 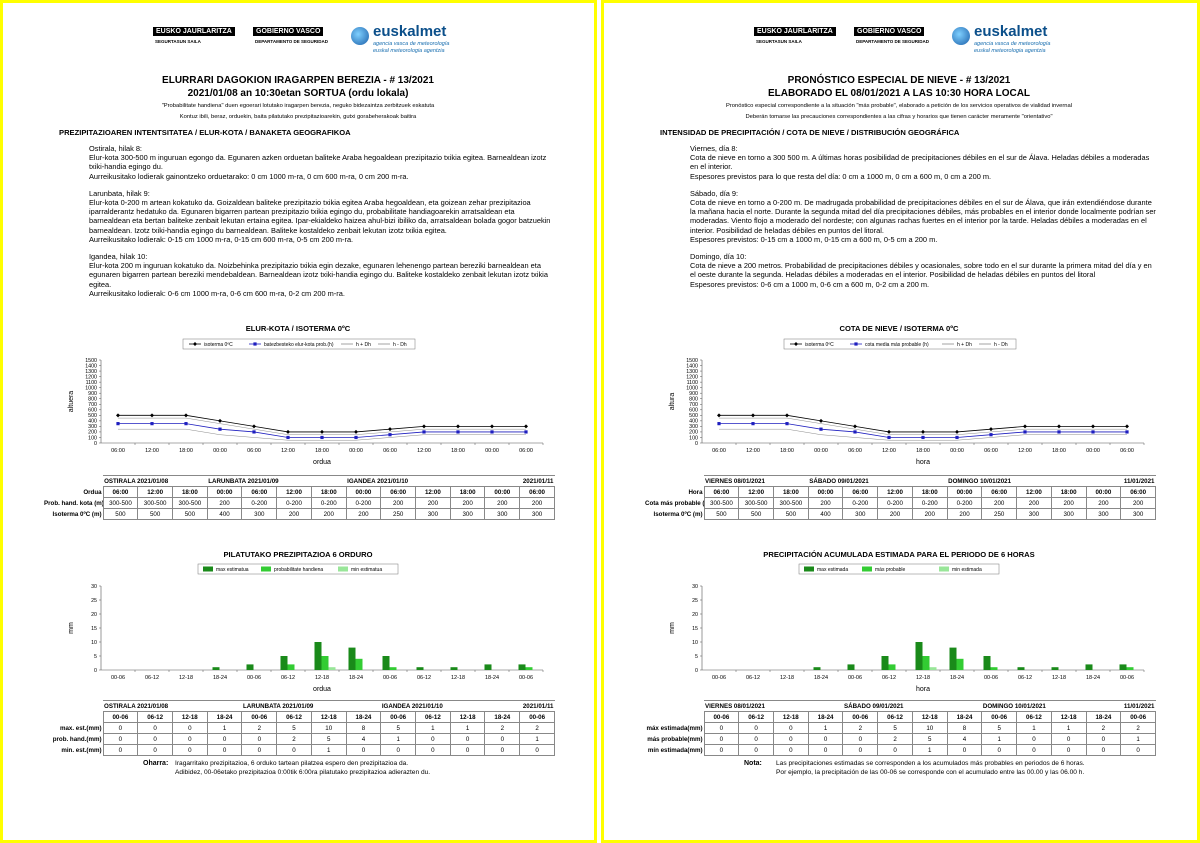 I want to click on legend-box, so click(x=298, y=569).